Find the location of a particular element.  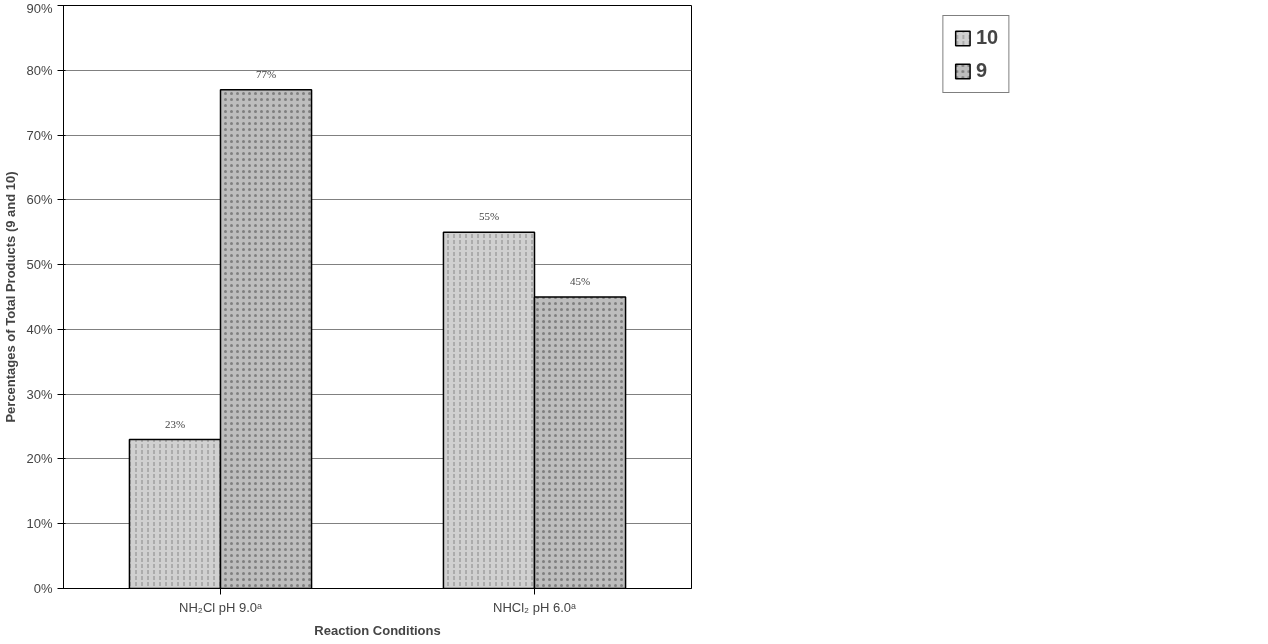

text: 23% is located at coordinates (175, 423).